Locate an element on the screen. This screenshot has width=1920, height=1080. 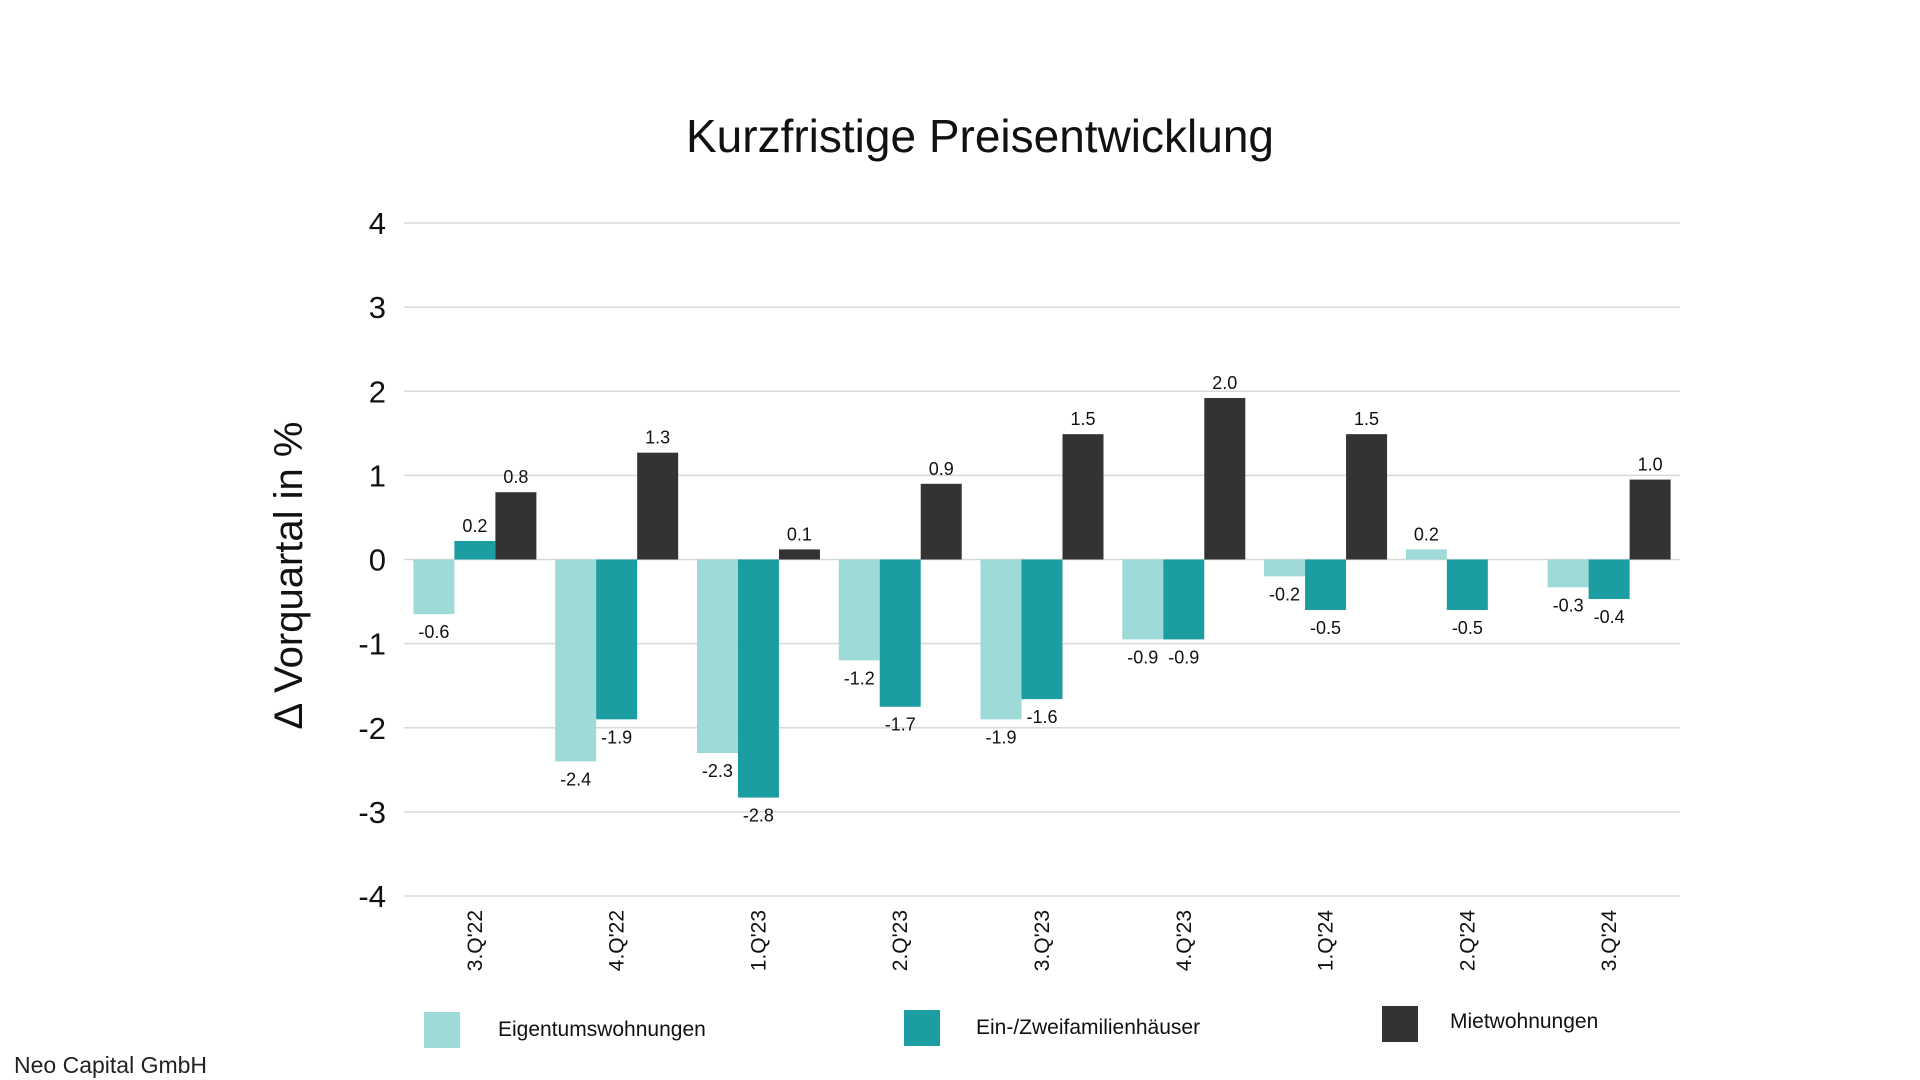
data-label: -2.8 is located at coordinates (758, 816).